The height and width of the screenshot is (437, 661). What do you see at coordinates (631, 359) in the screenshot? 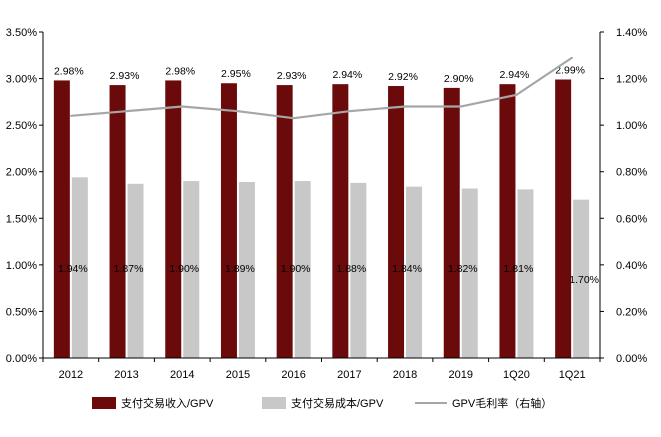
I see `right-tick-label: 0.00%` at bounding box center [631, 359].